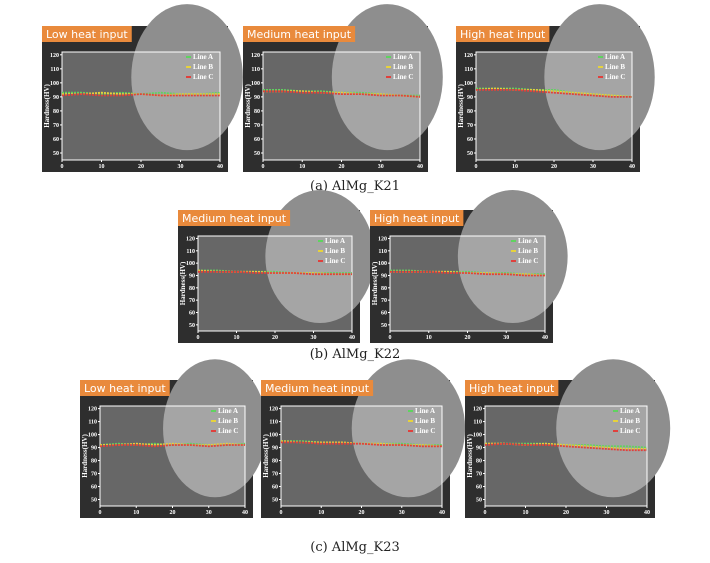 The width and height of the screenshot is (710, 563). I want to click on caption: (c) AlMg_K23, so click(355, 547).